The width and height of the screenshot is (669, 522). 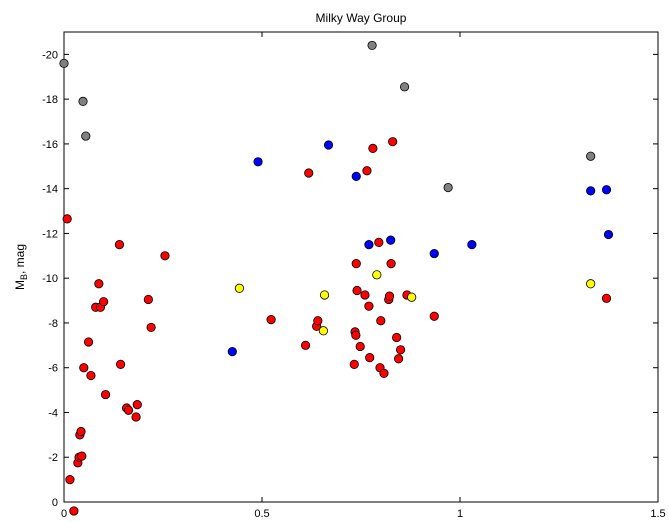 I want to click on y-tick-label: -20, so click(x=50, y=55).